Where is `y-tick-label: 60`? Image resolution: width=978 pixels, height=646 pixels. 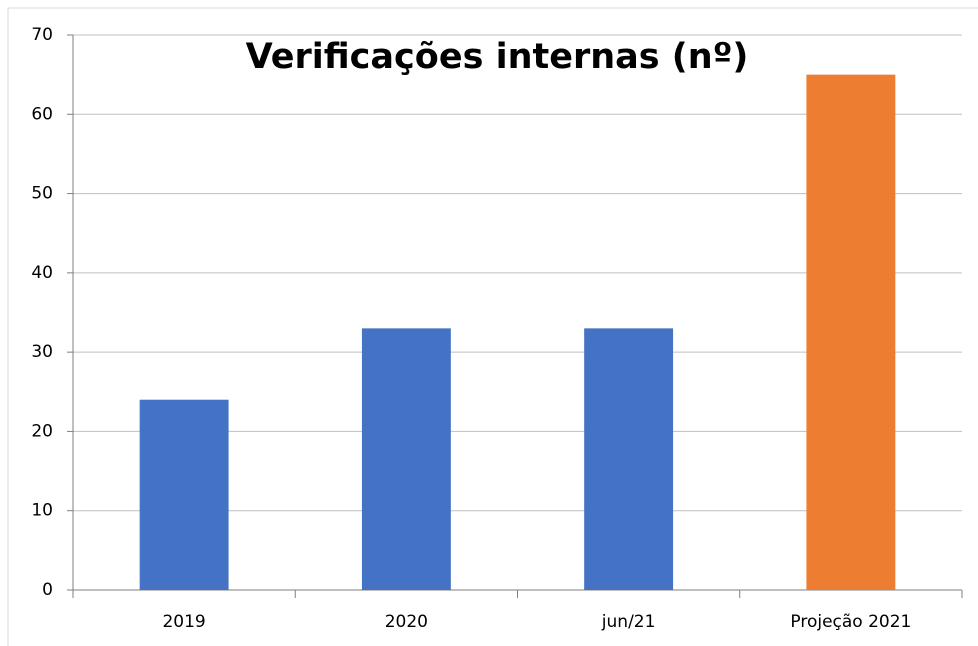 y-tick-label: 60 is located at coordinates (42, 114).